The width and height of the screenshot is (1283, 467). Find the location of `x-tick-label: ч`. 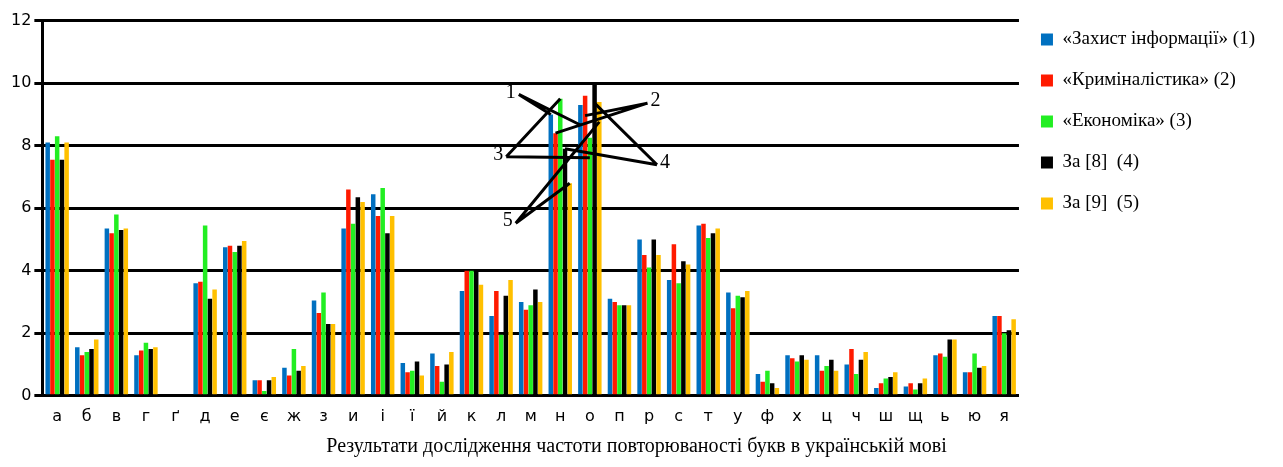

x-tick-label: ч is located at coordinates (856, 415).